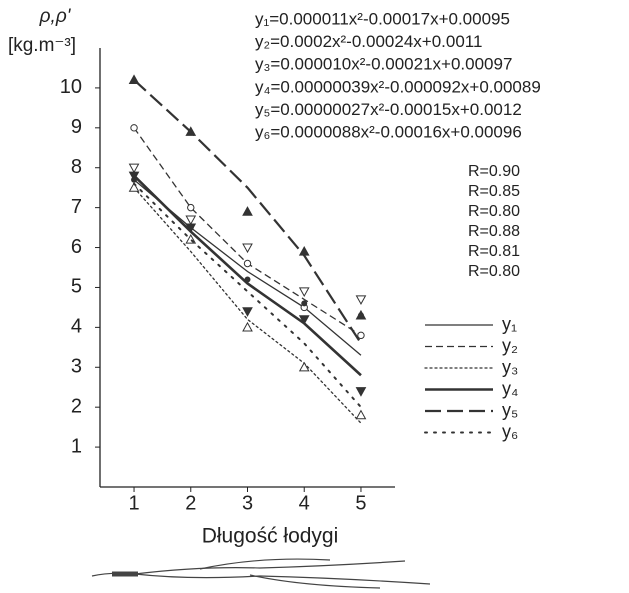 The height and width of the screenshot is (593, 629). I want to click on y-tick-label: 4, so click(76, 327).